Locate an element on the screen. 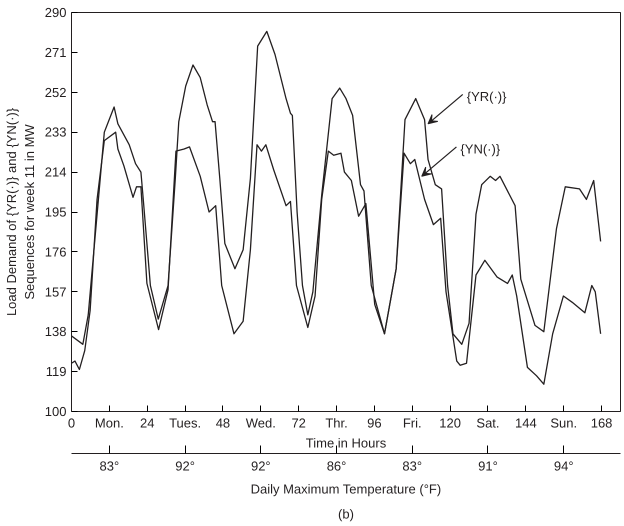 The image size is (624, 526). y-tick-label: 138 is located at coordinates (55, 332).